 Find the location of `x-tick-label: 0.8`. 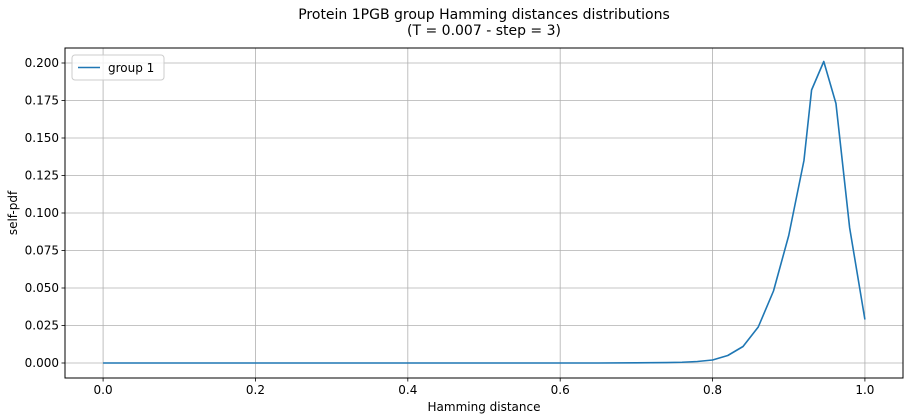

x-tick-label: 0.8 is located at coordinates (712, 390).